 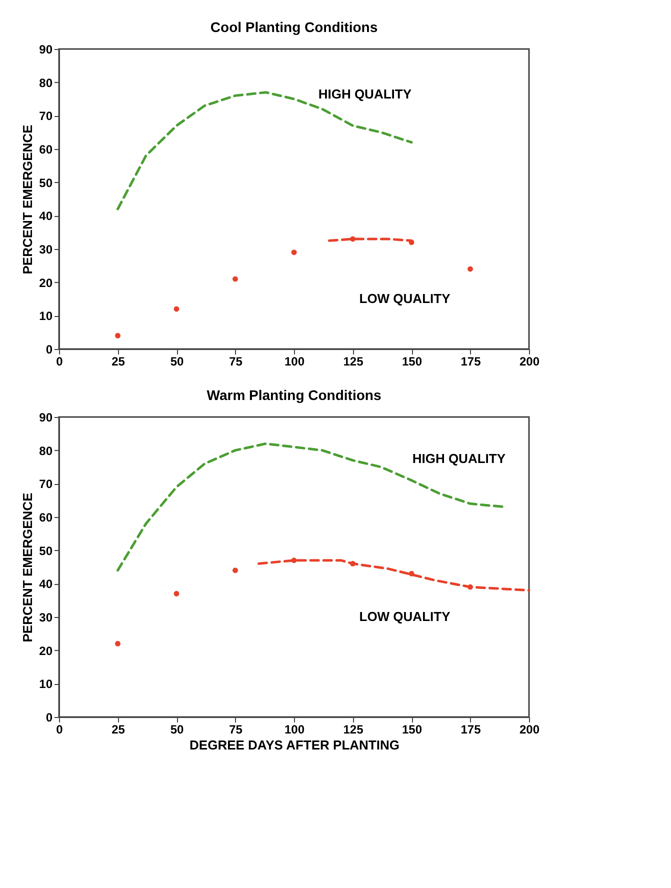 I want to click on chart-title: Cool Planting Conditions, so click(x=294, y=27).